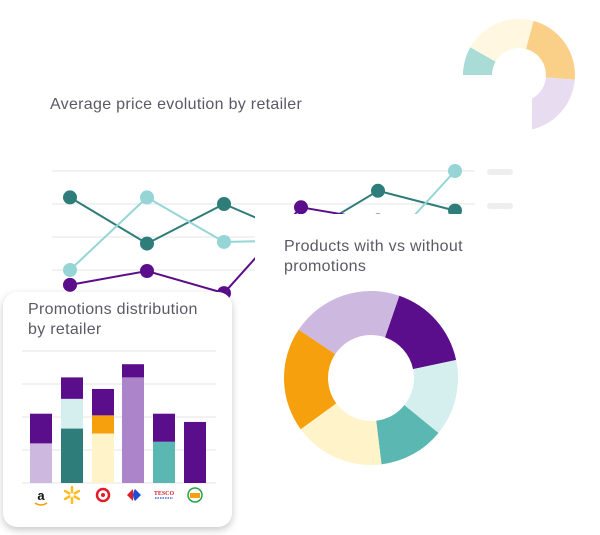 This screenshot has width=600, height=535. Describe the element at coordinates (373, 256) in the screenshot. I see `donut-chart-title: Products with vs without promotions` at that location.